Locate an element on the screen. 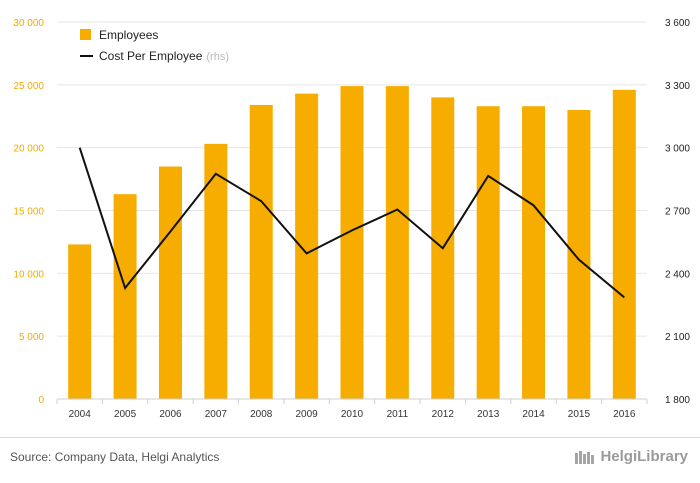 The width and height of the screenshot is (700, 483). legend-employees-swatch is located at coordinates (85, 34).